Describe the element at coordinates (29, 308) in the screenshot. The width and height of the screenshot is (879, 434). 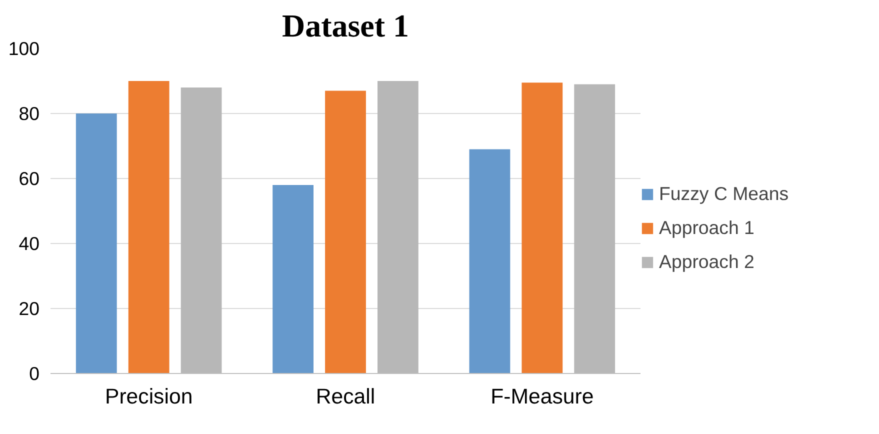
I see `y-tick-label: 20` at that location.